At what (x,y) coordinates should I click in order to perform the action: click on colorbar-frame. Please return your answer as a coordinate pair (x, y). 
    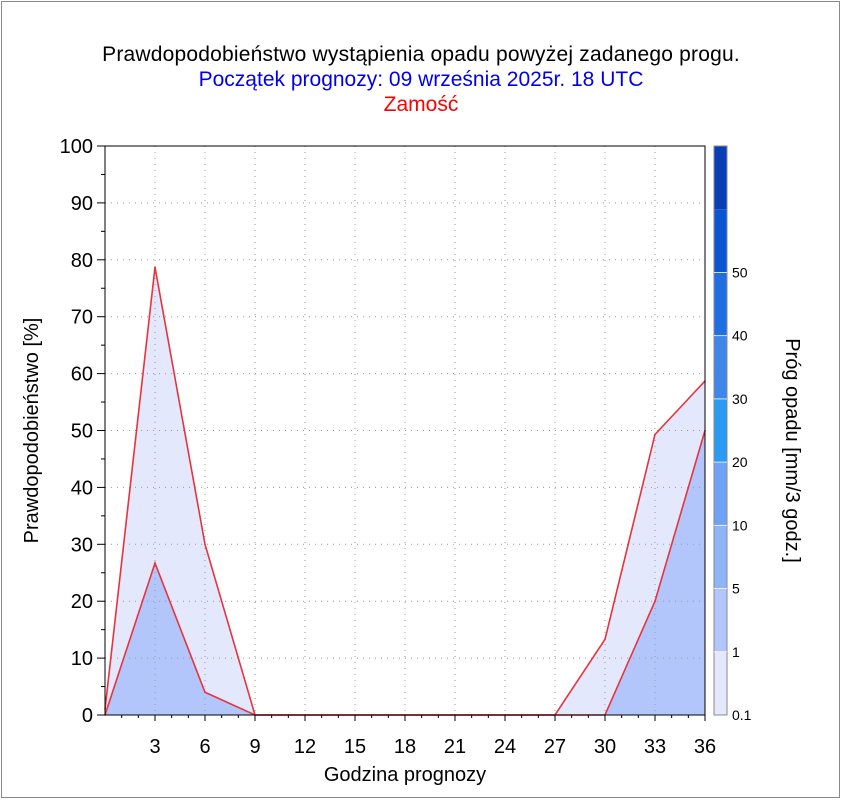
    Looking at the image, I should click on (720, 430).